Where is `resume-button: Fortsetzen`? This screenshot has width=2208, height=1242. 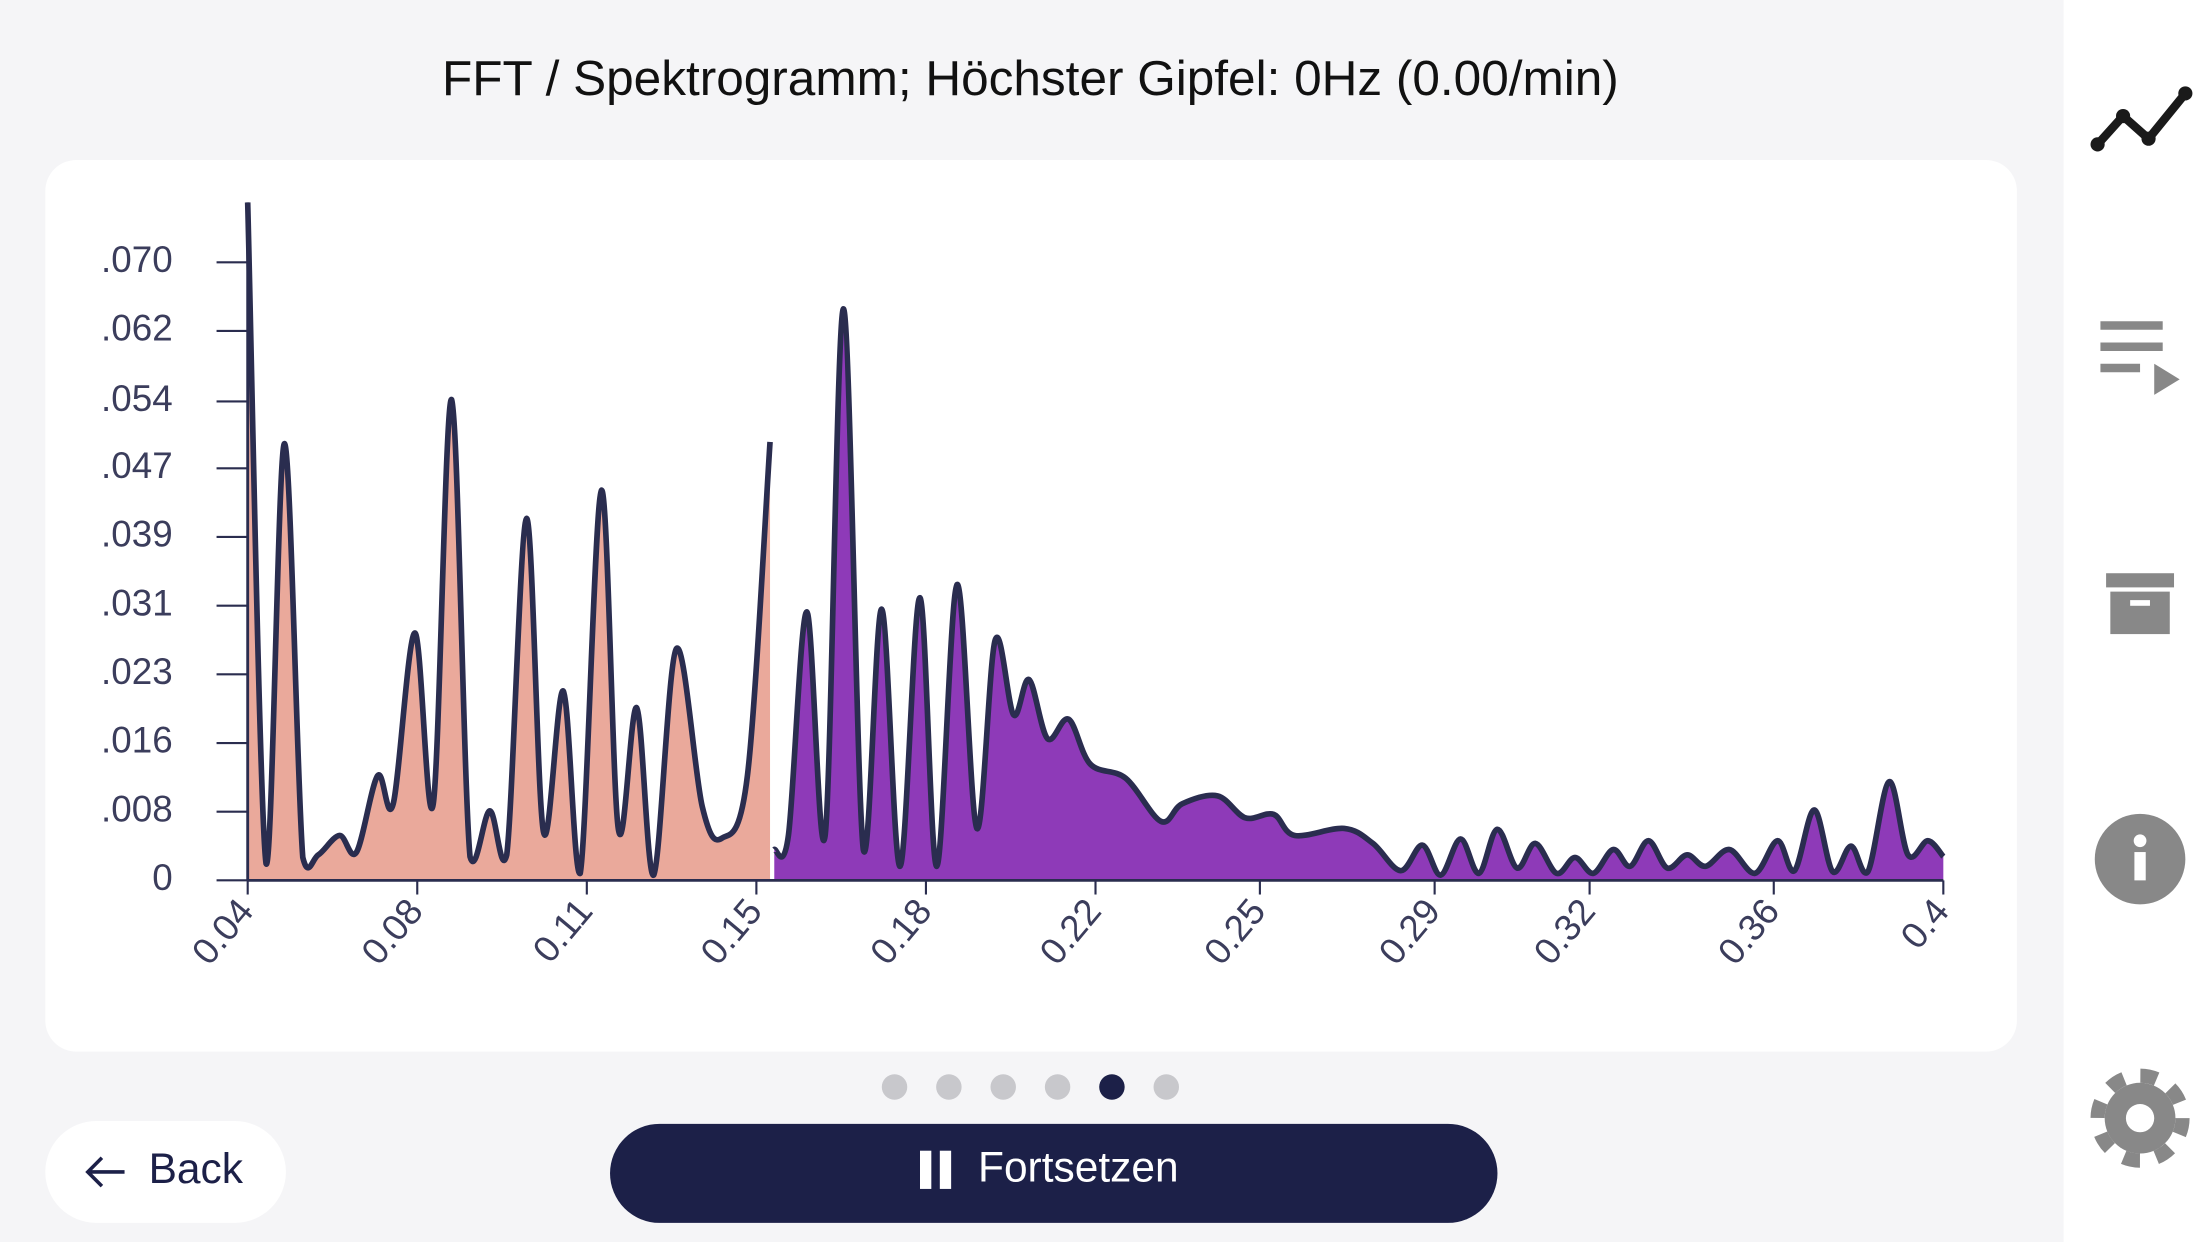
resume-button: Fortsetzen is located at coordinates (1054, 1173).